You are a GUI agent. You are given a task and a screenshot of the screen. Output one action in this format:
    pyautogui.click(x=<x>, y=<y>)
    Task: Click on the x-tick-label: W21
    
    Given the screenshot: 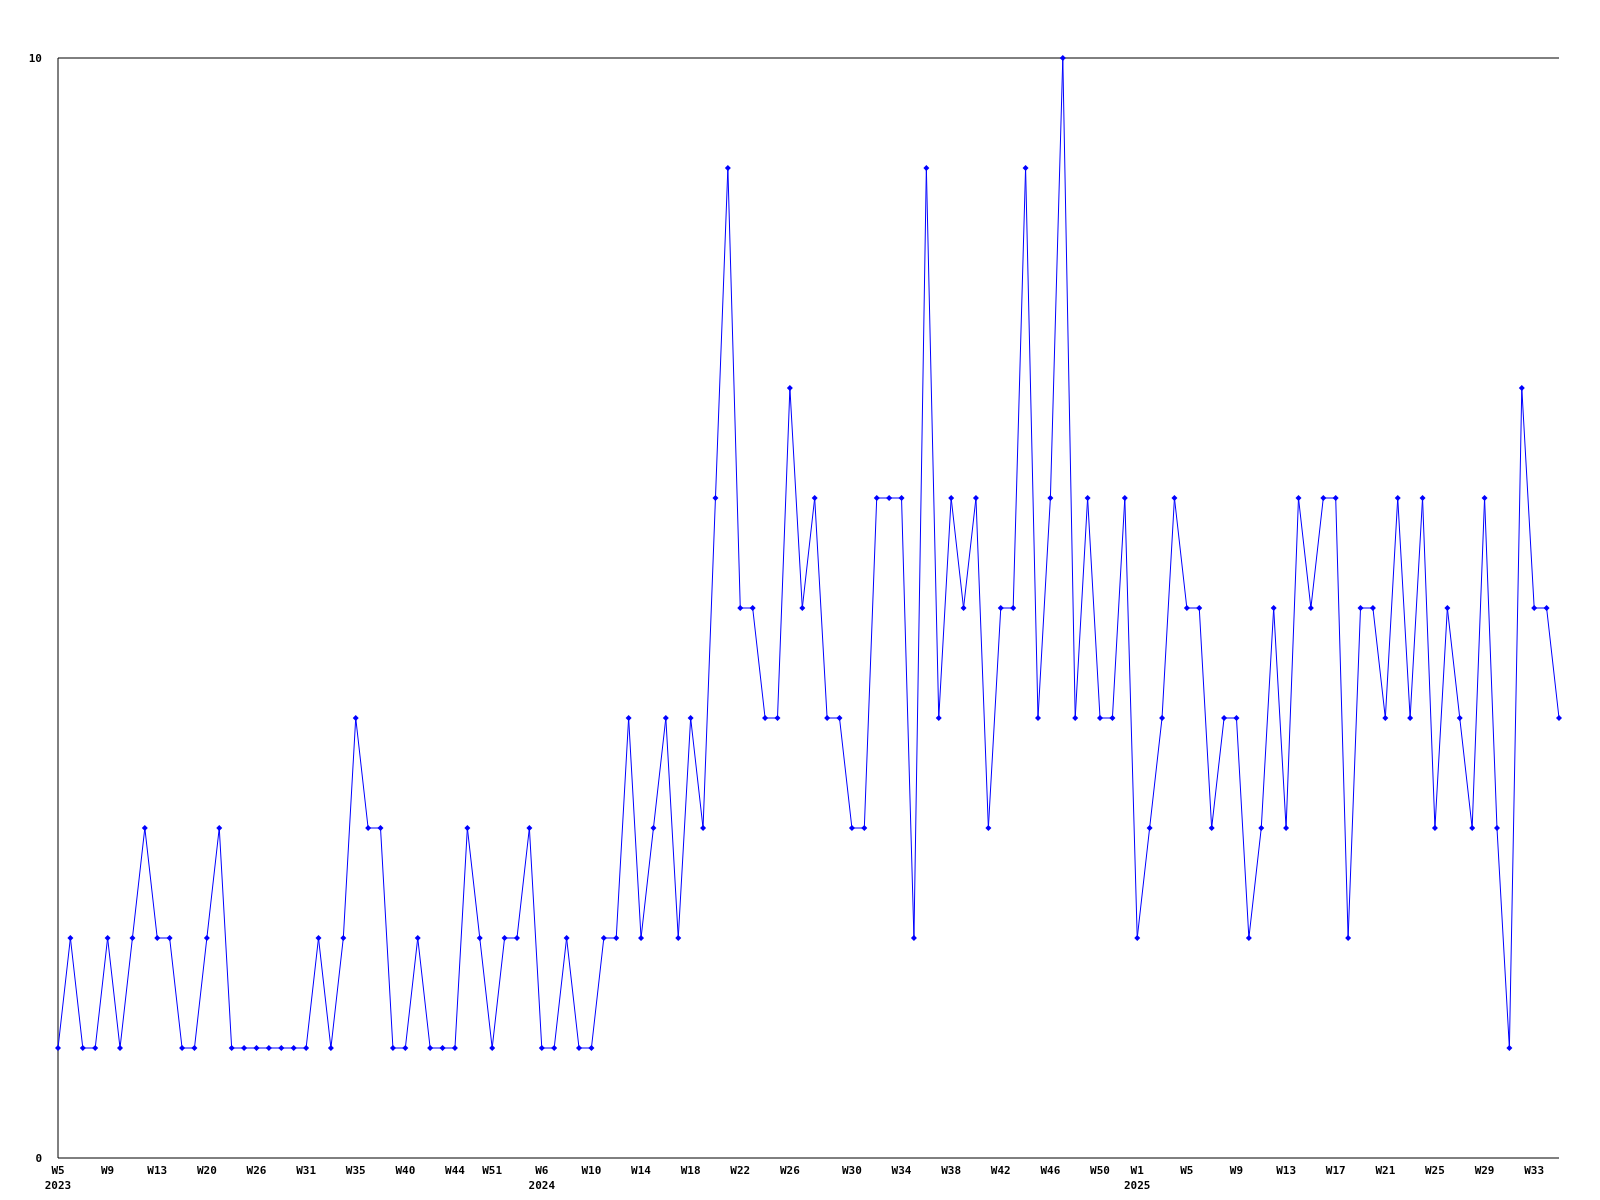 What is the action you would take?
    pyautogui.click(x=1385, y=1170)
    